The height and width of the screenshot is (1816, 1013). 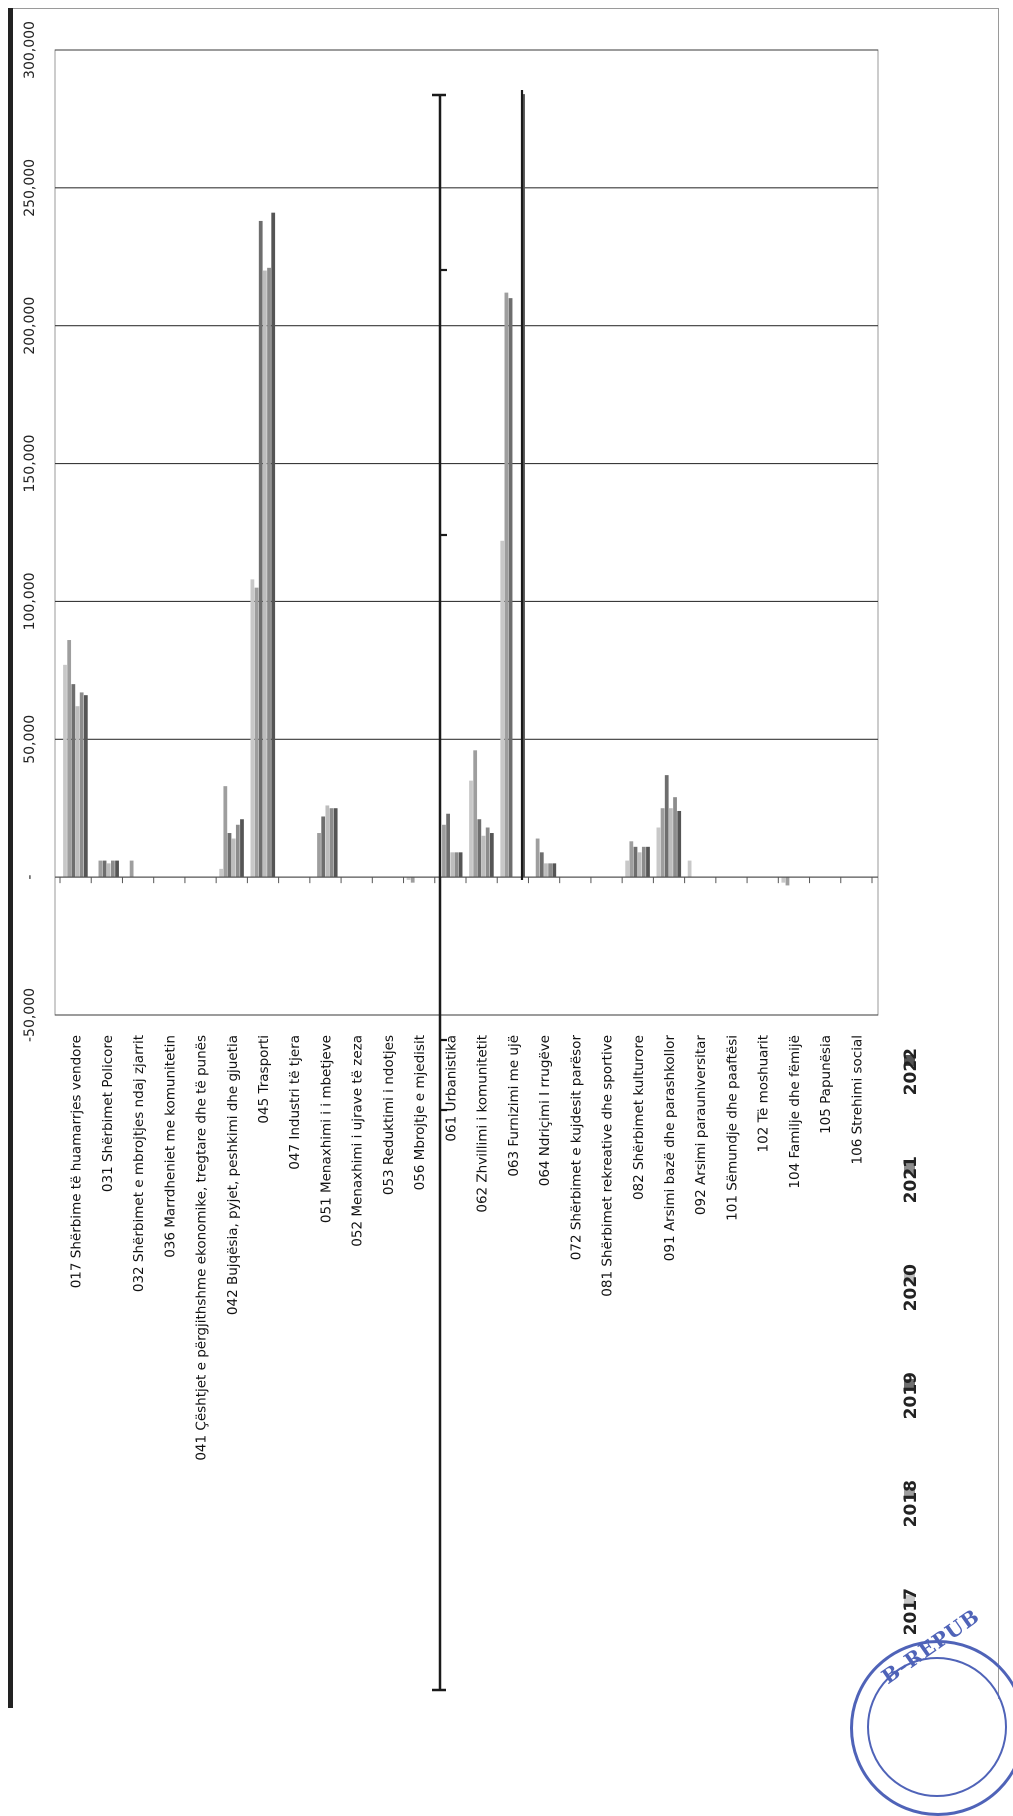 I want to click on category-label: 062 Zhvillimi i komunitetit, so click(x=483, y=1124).